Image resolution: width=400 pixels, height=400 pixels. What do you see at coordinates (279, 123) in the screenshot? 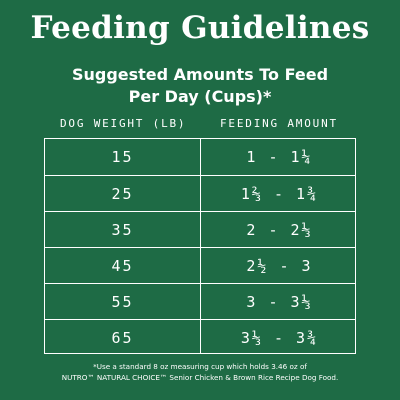
I see `column-header-amount: FEEDING AMOUNT` at bounding box center [279, 123].